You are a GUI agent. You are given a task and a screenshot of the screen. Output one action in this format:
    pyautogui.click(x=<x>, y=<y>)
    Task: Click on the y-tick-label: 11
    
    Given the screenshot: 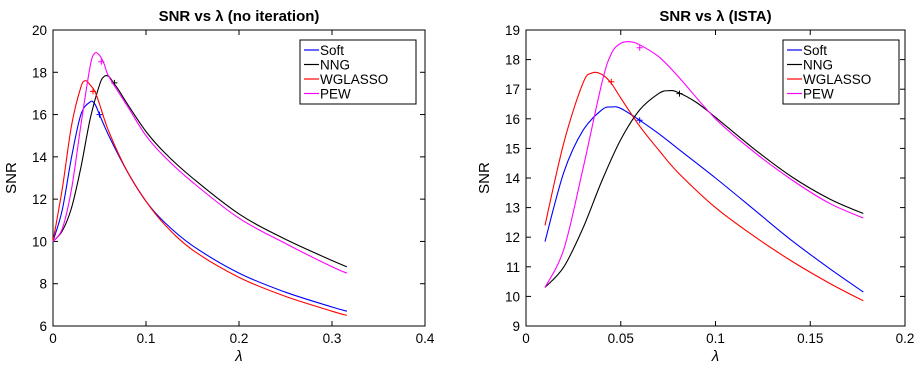 What is the action you would take?
    pyautogui.click(x=513, y=267)
    